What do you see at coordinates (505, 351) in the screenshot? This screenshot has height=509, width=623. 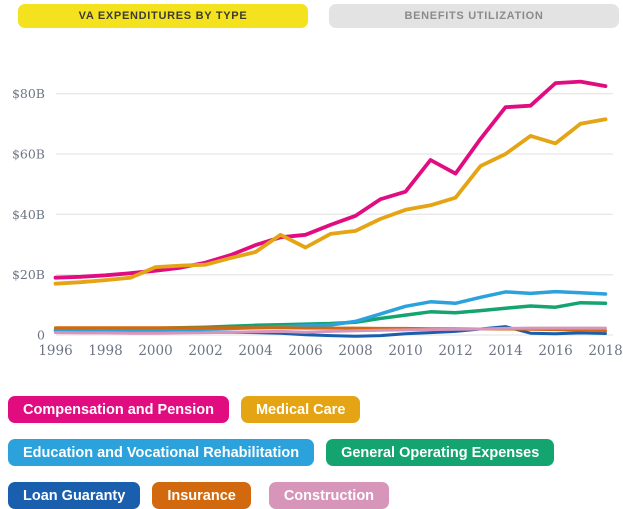 I see `x-tick-2014: 2014` at bounding box center [505, 351].